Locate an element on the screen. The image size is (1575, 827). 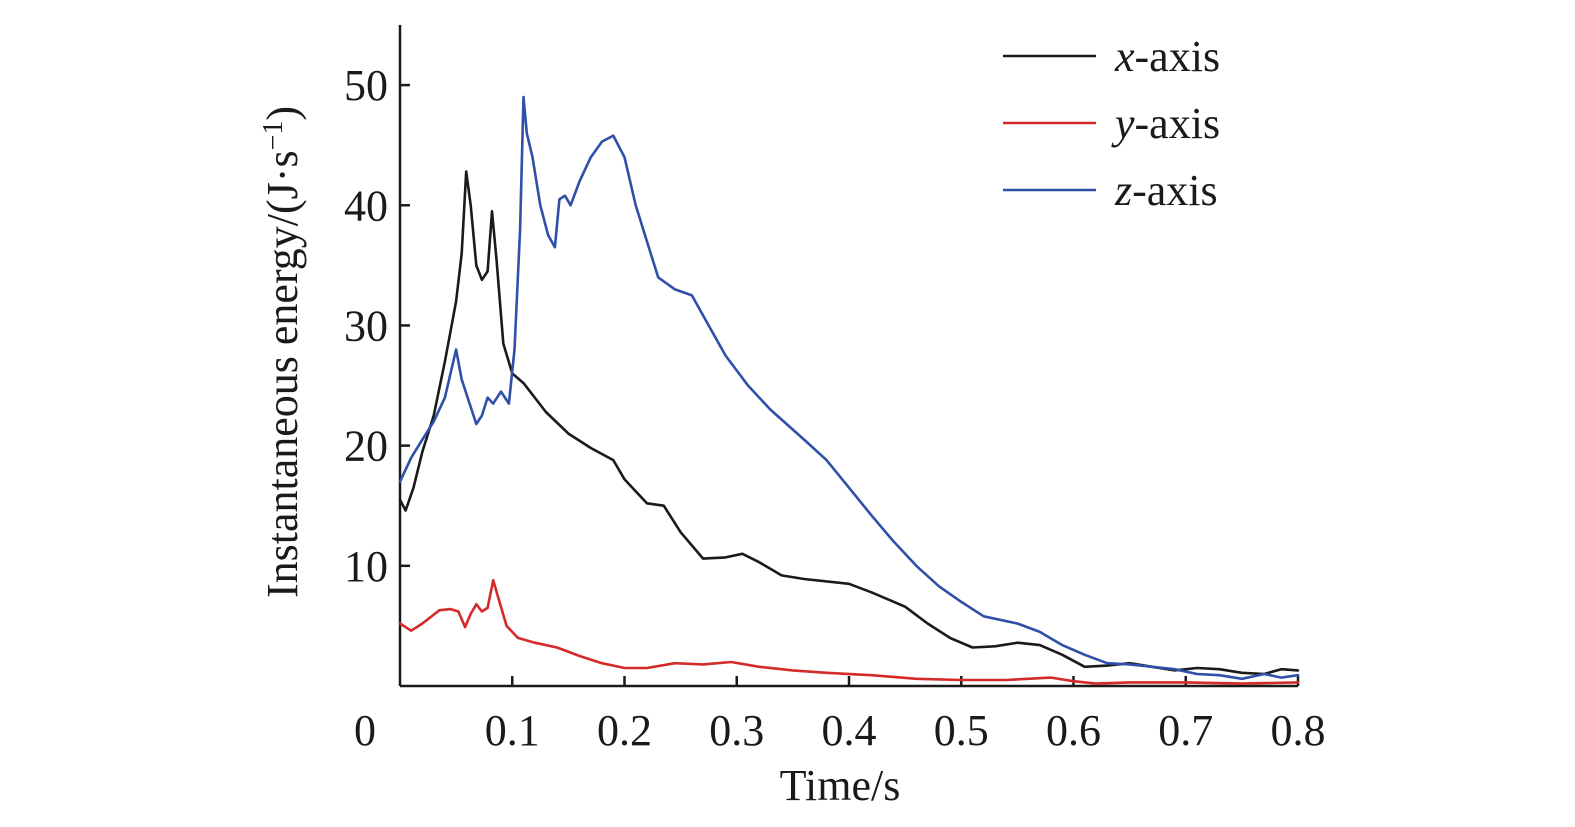
series-line-y-axis is located at coordinates (849, 631).